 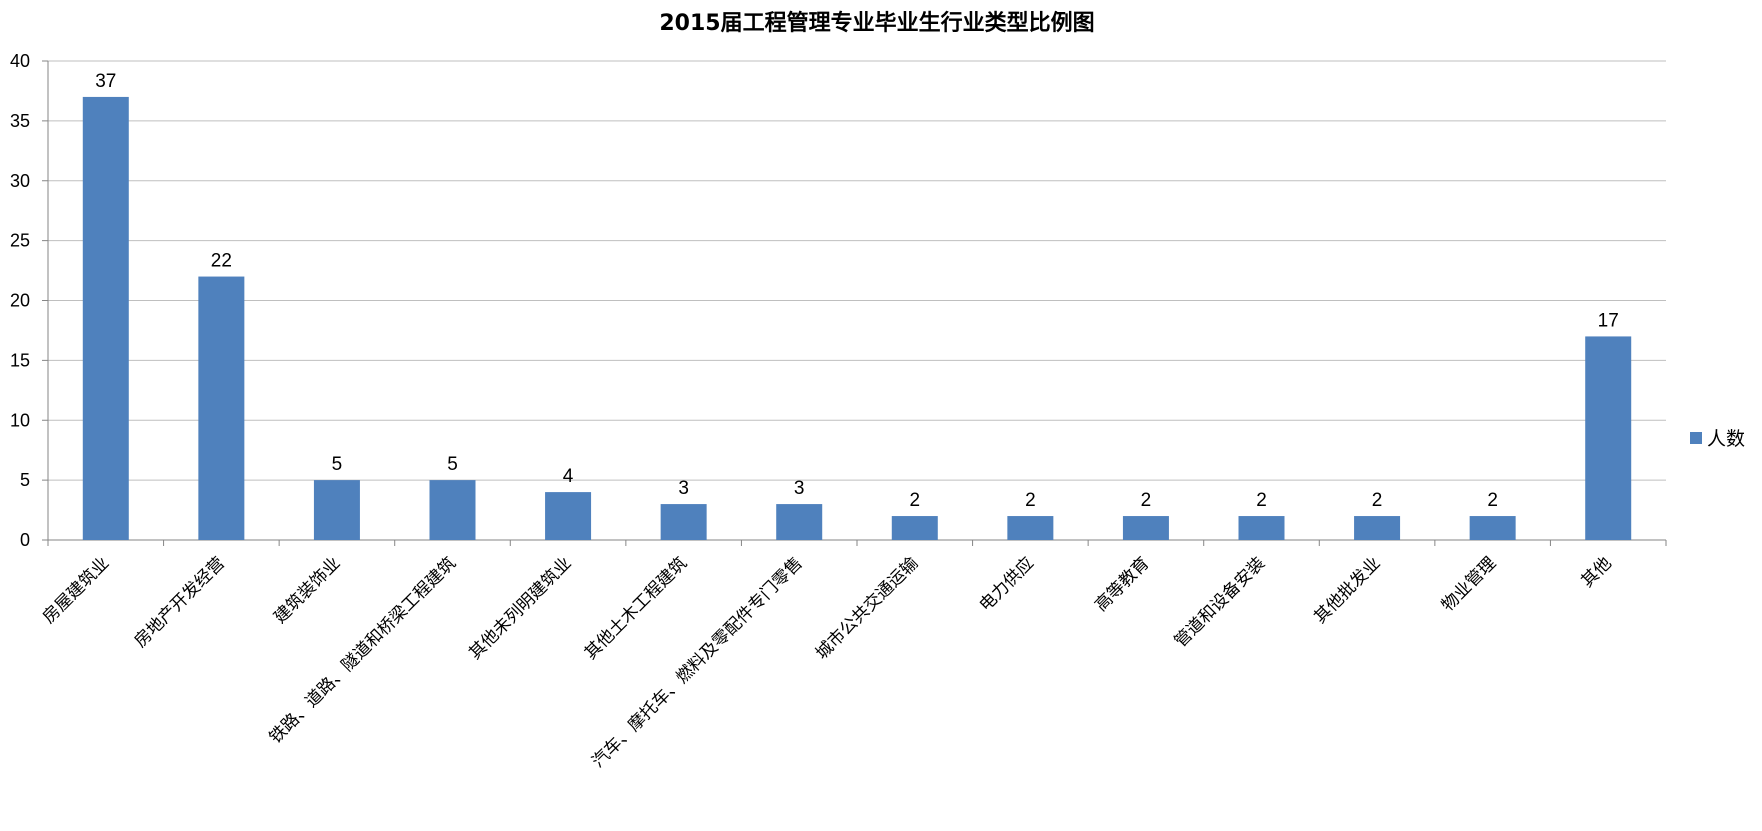 What do you see at coordinates (20, 241) in the screenshot?
I see `y-tick-label: 25` at bounding box center [20, 241].